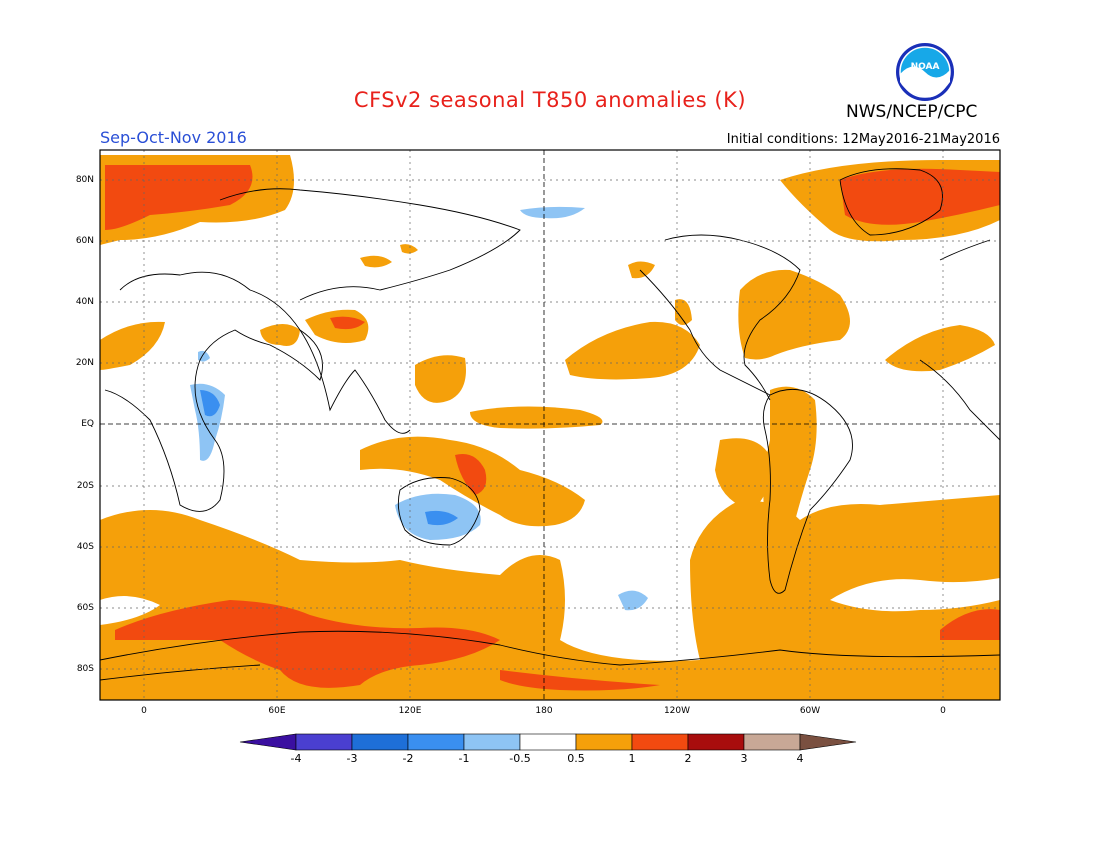 The height and width of the screenshot is (850, 1100). I want to click on anomaly-region-siberia-east, so click(409, 249).